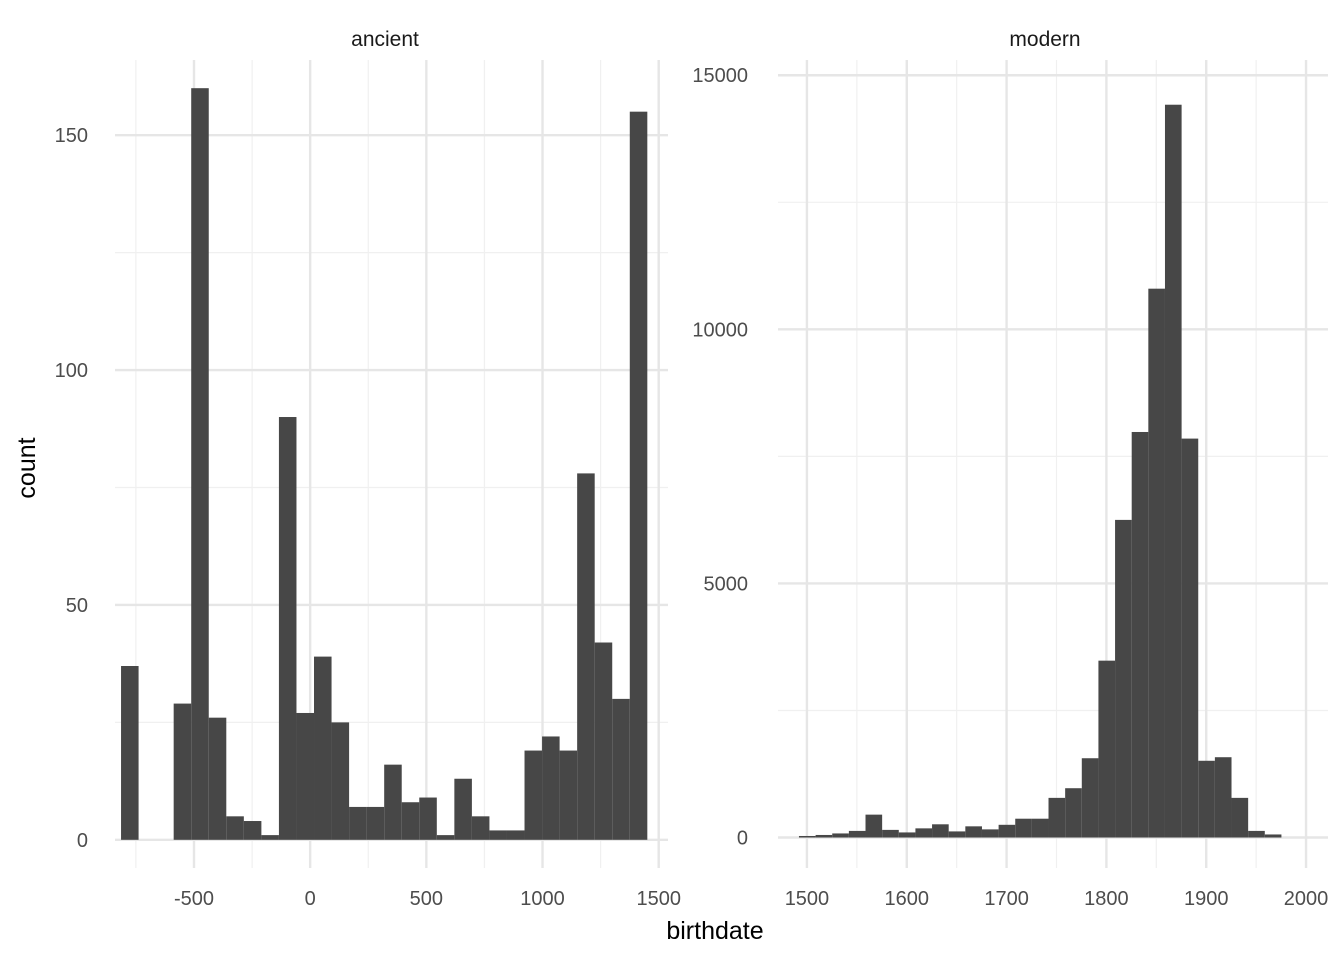 The width and height of the screenshot is (1344, 960). What do you see at coordinates (194, 899) in the screenshot?
I see `x-tick-label: -500` at bounding box center [194, 899].